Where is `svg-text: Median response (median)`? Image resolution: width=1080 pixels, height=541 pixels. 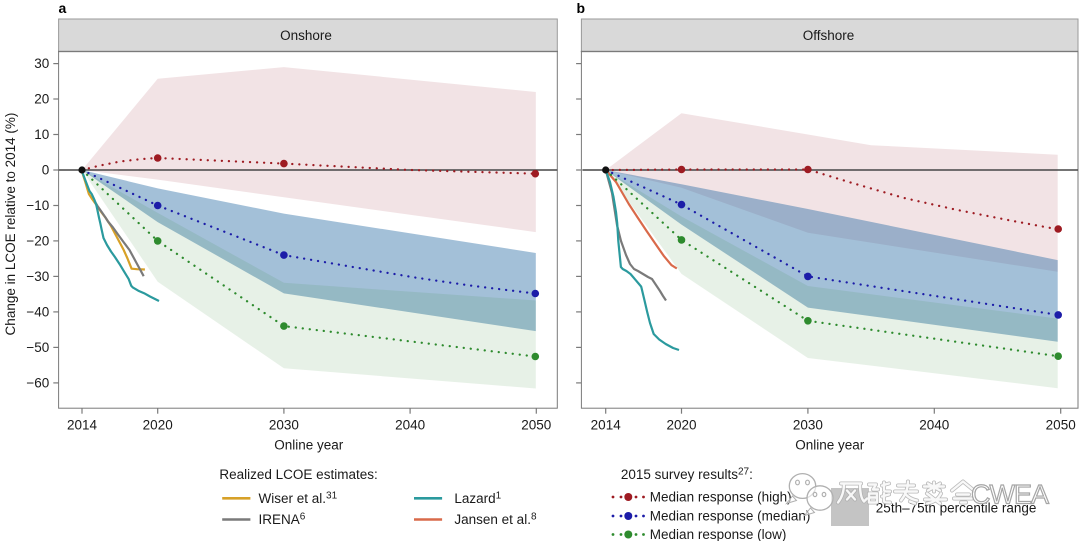
svg-text: Median response (median) is located at coordinates (730, 516).